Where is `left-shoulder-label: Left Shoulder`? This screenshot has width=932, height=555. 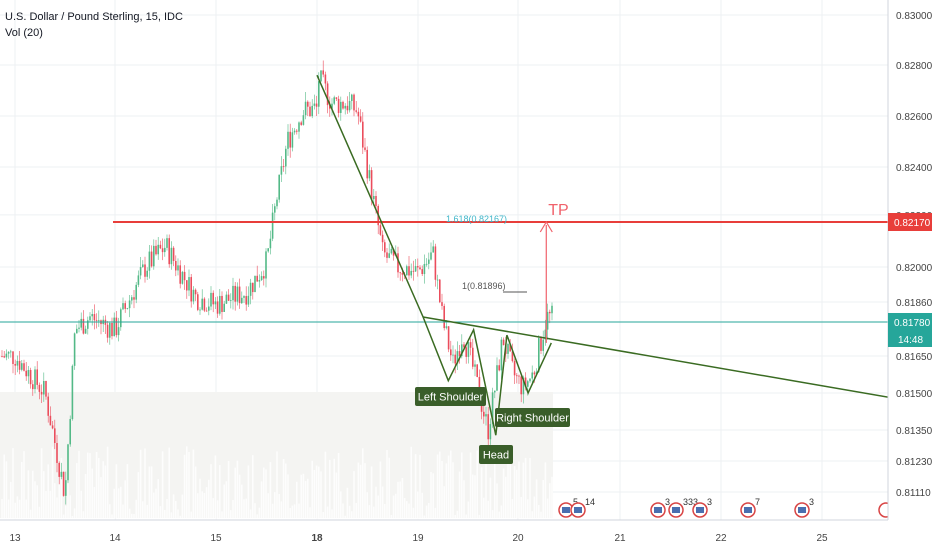
left-shoulder-label: Left Shoulder is located at coordinates (450, 396).